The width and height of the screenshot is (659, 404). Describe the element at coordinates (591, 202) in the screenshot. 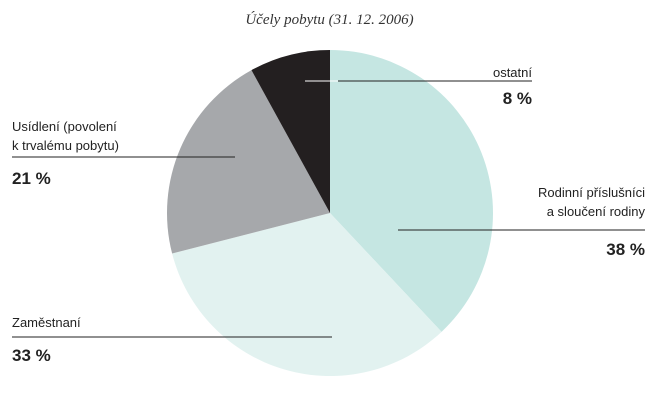

I see `slice-label: Rodinní příslušníci a sloučení rodiny` at that location.